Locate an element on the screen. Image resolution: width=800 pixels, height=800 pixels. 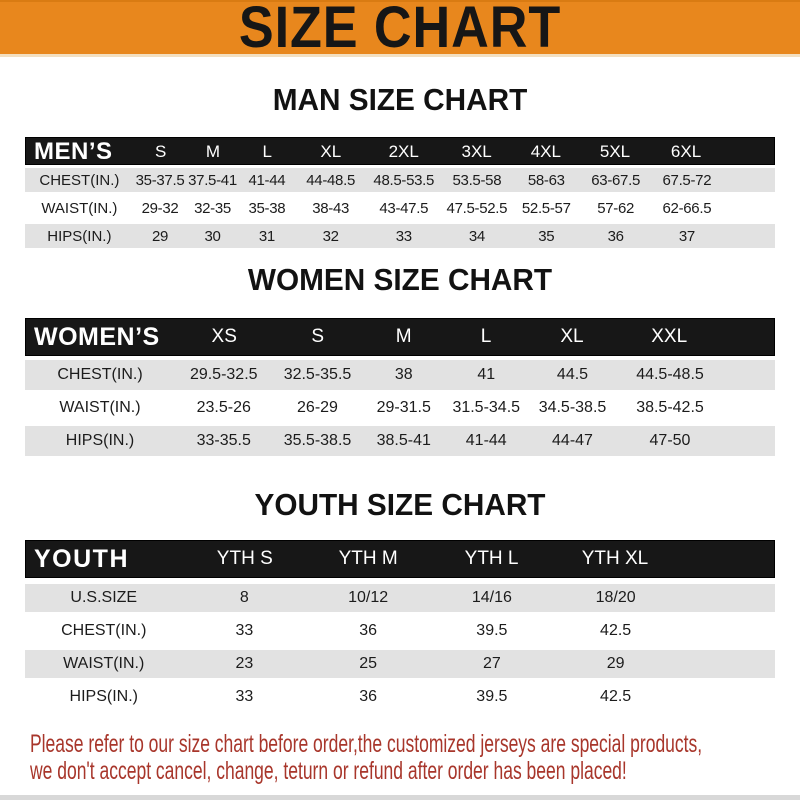
youth-hips-row: HIPS(IN.) 33 36 39.5 42.5 is located at coordinates (400, 697).